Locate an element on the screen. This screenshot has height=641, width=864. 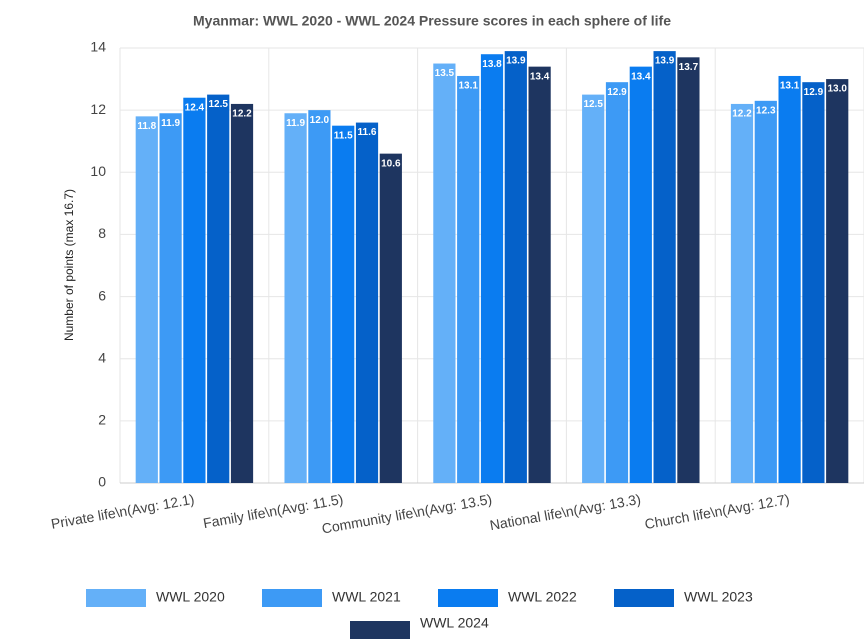
y-tick-label: 4 is located at coordinates (102, 357).